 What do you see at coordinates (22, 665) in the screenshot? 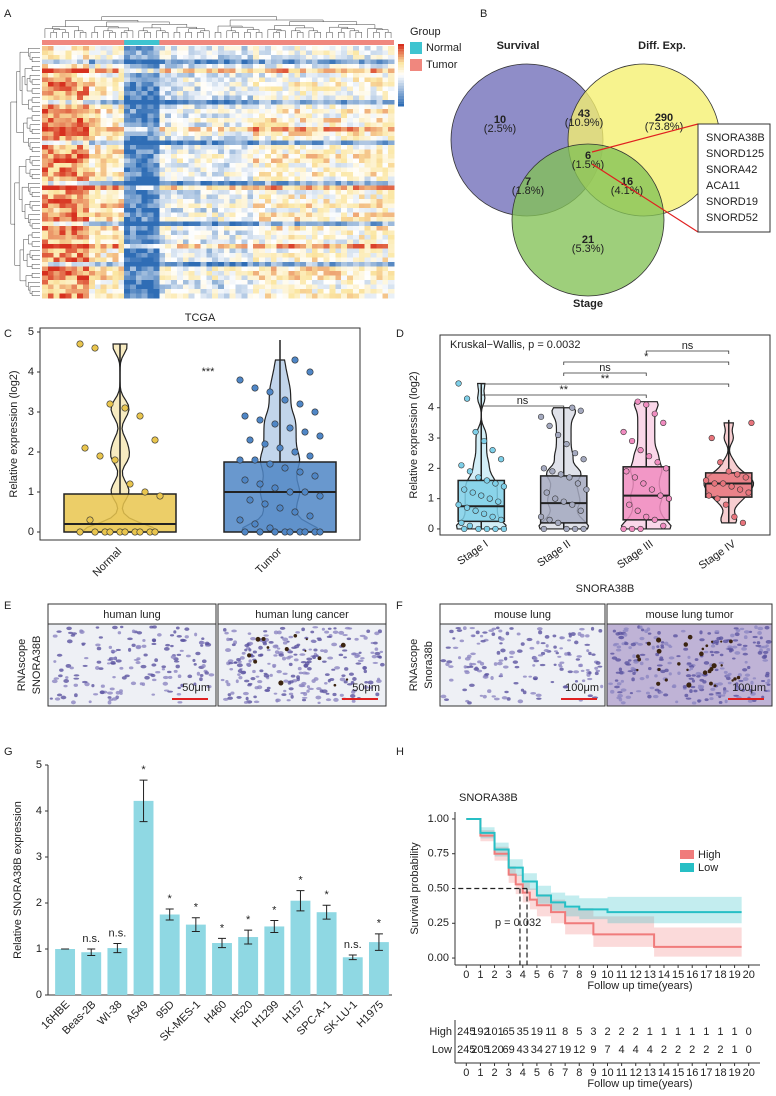
I see `row-label: RNAscope` at bounding box center [22, 665].